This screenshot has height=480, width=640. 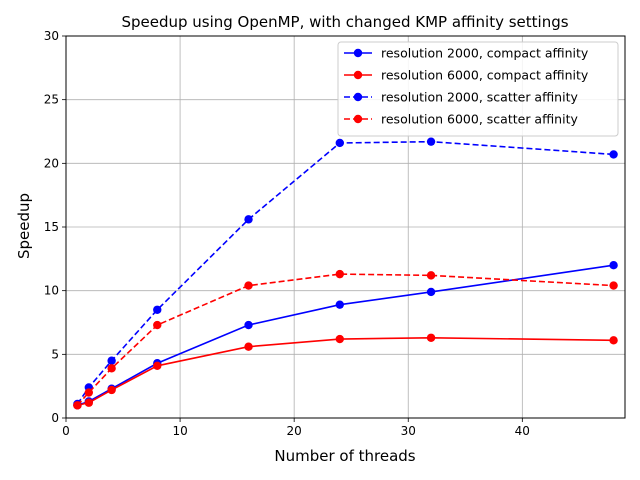 I want to click on legend-label: resolution 6000, compact affinity, so click(x=485, y=75).